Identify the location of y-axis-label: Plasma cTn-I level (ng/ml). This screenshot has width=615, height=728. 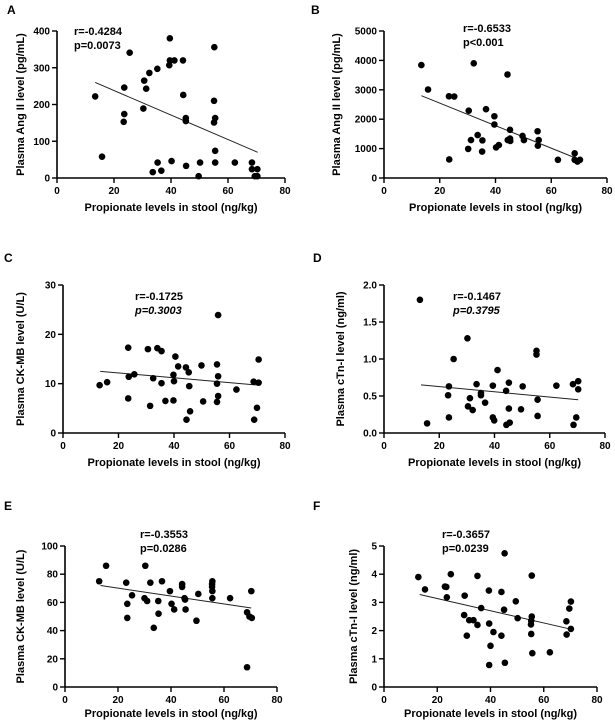
(341, 358).